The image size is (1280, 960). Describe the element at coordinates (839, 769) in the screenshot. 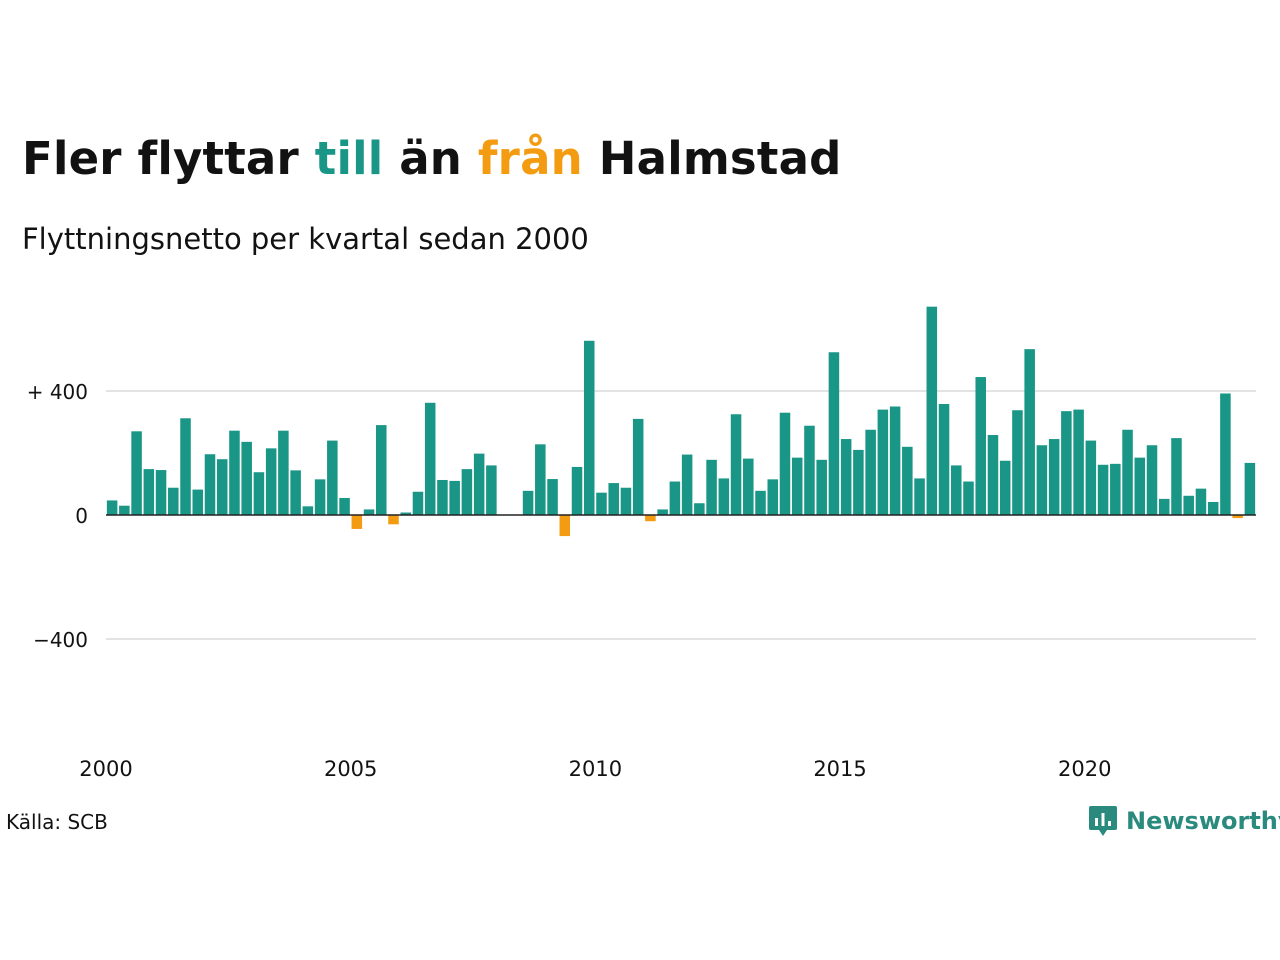

I see `x-tick-label: 2015` at that location.